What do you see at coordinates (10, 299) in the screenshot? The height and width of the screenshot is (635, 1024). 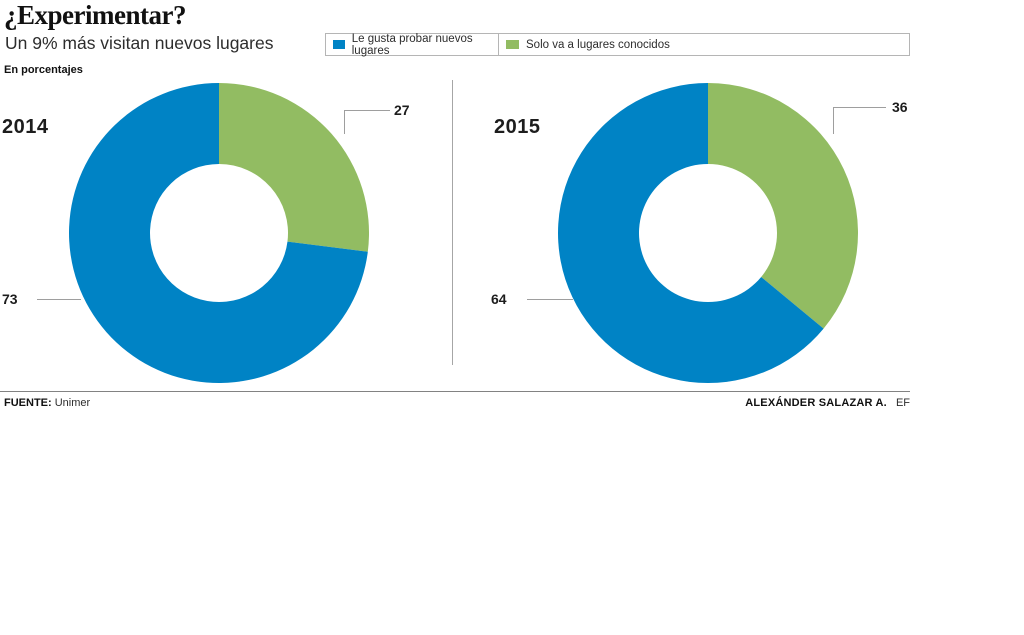 I see `value-label-2014-blue: 73` at bounding box center [10, 299].